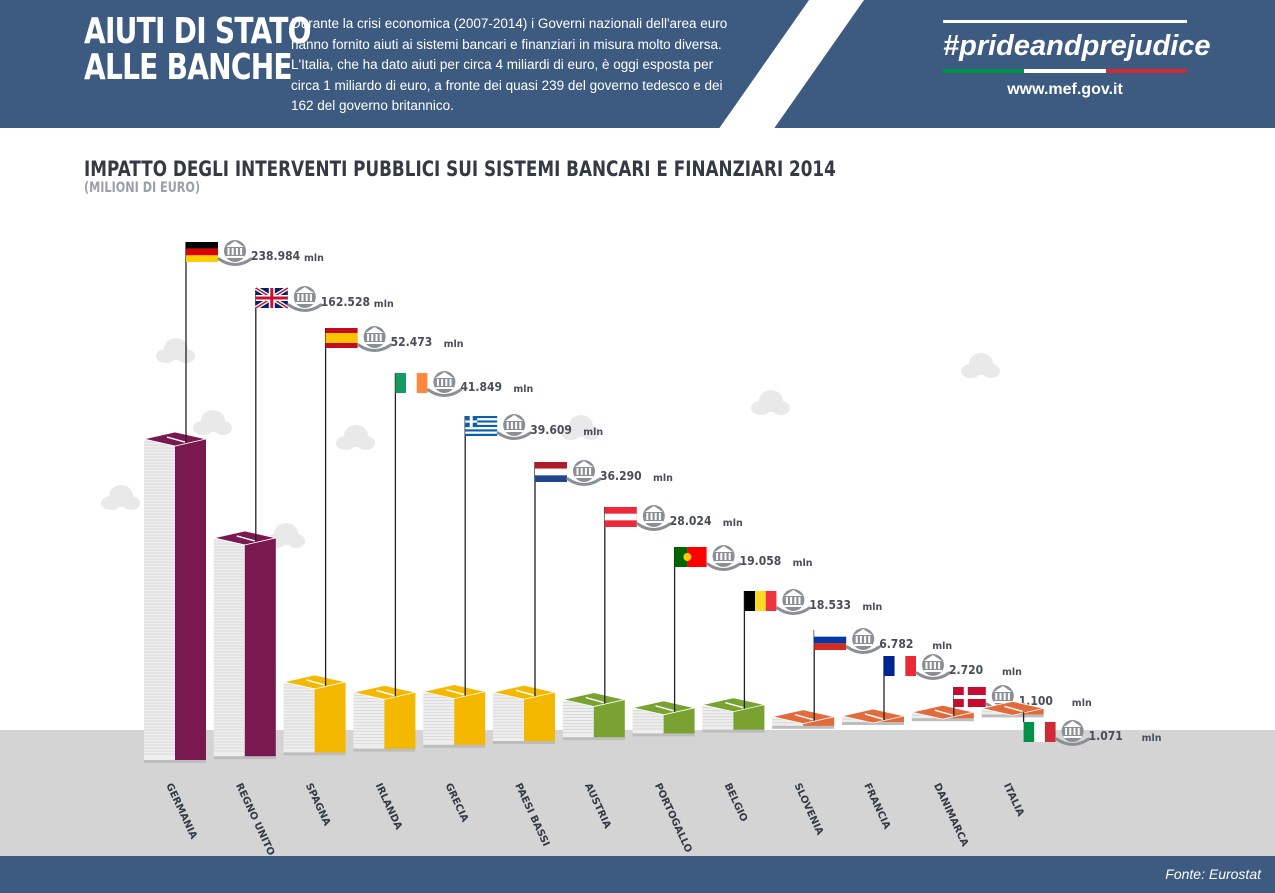  Describe the element at coordinates (621, 476) in the screenshot. I see `value-label: 36.290` at that location.